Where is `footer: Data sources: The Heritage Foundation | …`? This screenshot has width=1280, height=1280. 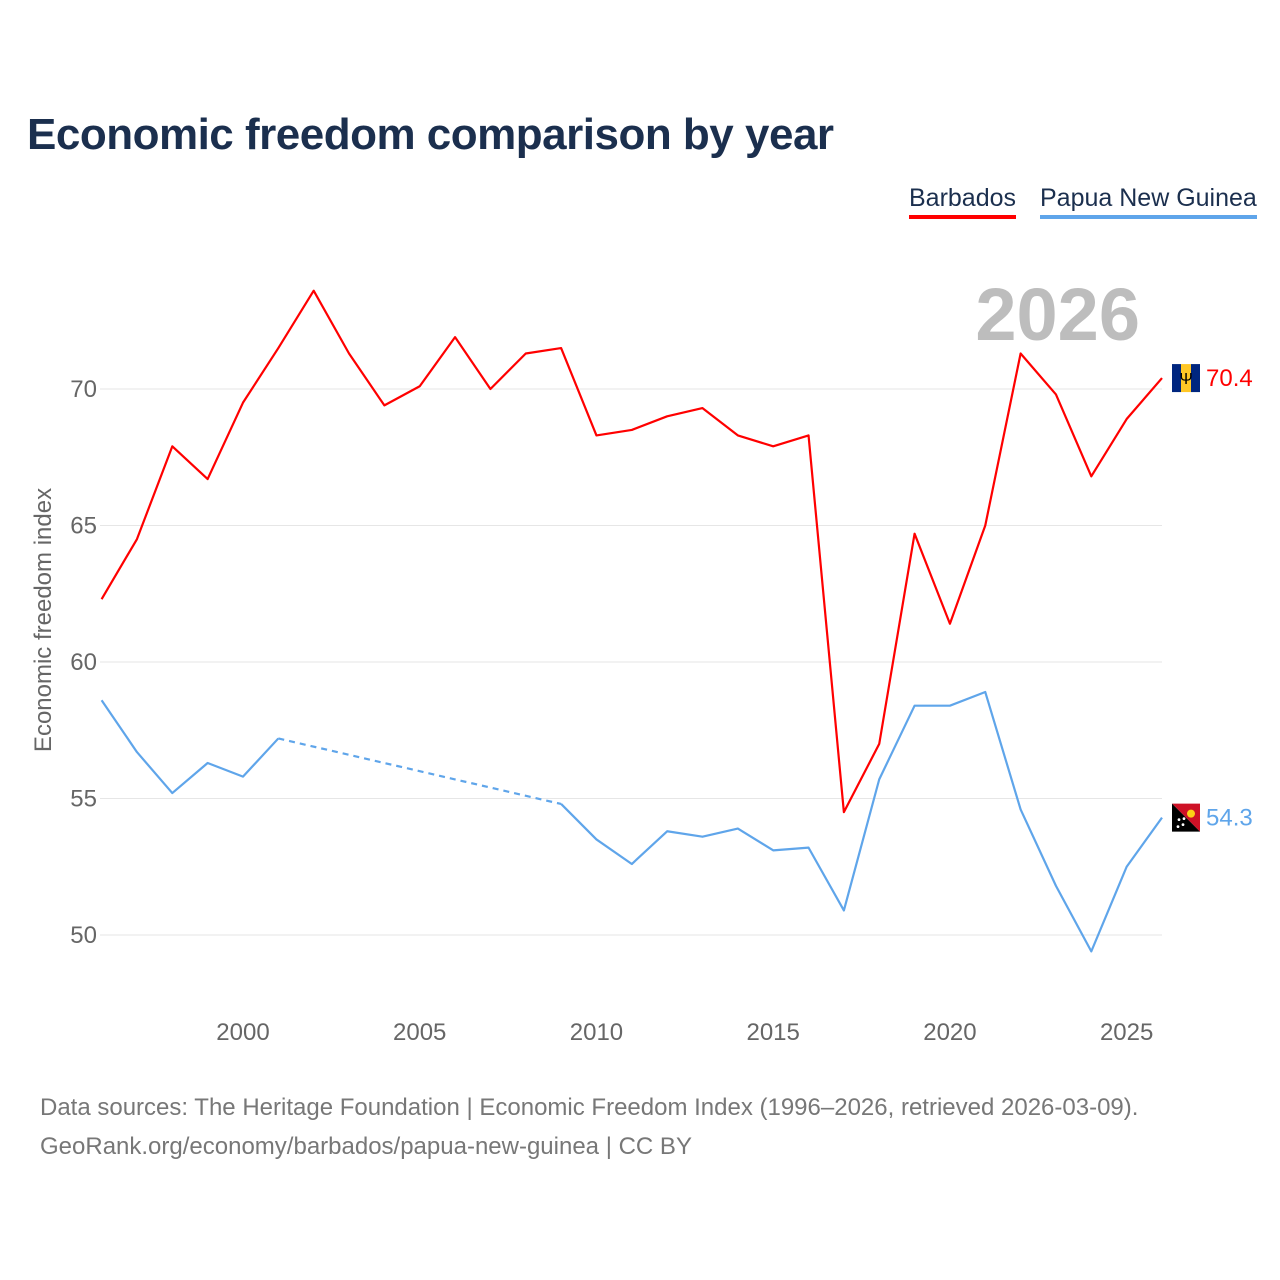
footer: Data sources: The Heritage Foundation | … is located at coordinates (589, 1127).